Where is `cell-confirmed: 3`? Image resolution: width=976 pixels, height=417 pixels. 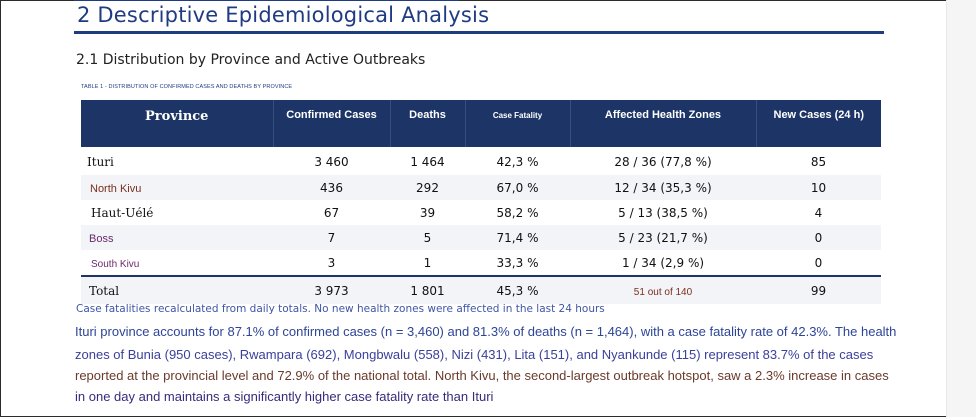
cell-confirmed: 3 is located at coordinates (331, 262).